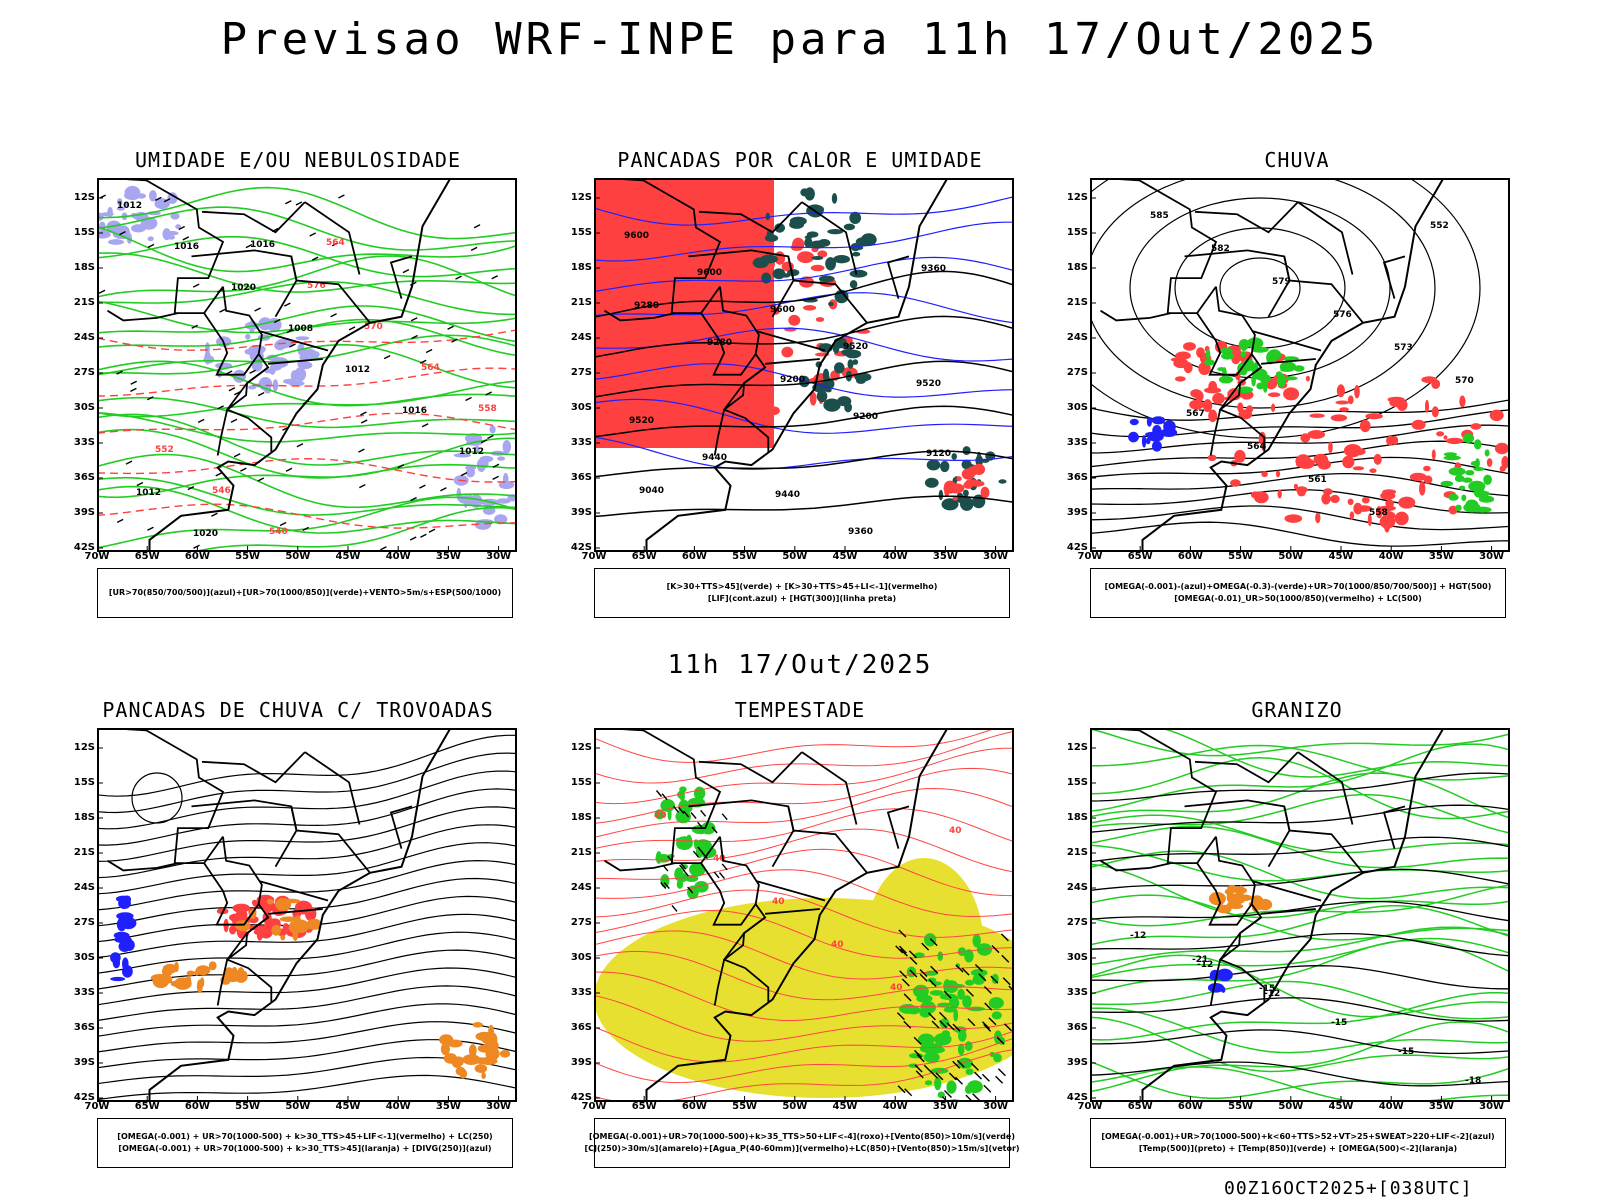 This screenshot has height=1200, width=1600. I want to click on lat-tick-label: 24S, so click(84, 887).